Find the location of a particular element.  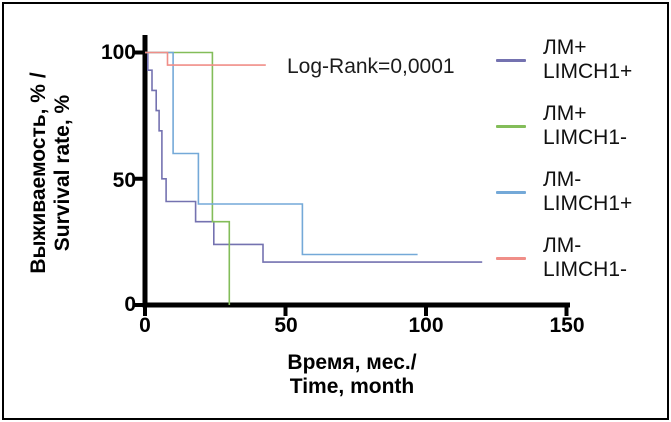

legend-item-lm-minus-limch1-minus: ЛМ- LIMCH1- is located at coordinates (582, 258).